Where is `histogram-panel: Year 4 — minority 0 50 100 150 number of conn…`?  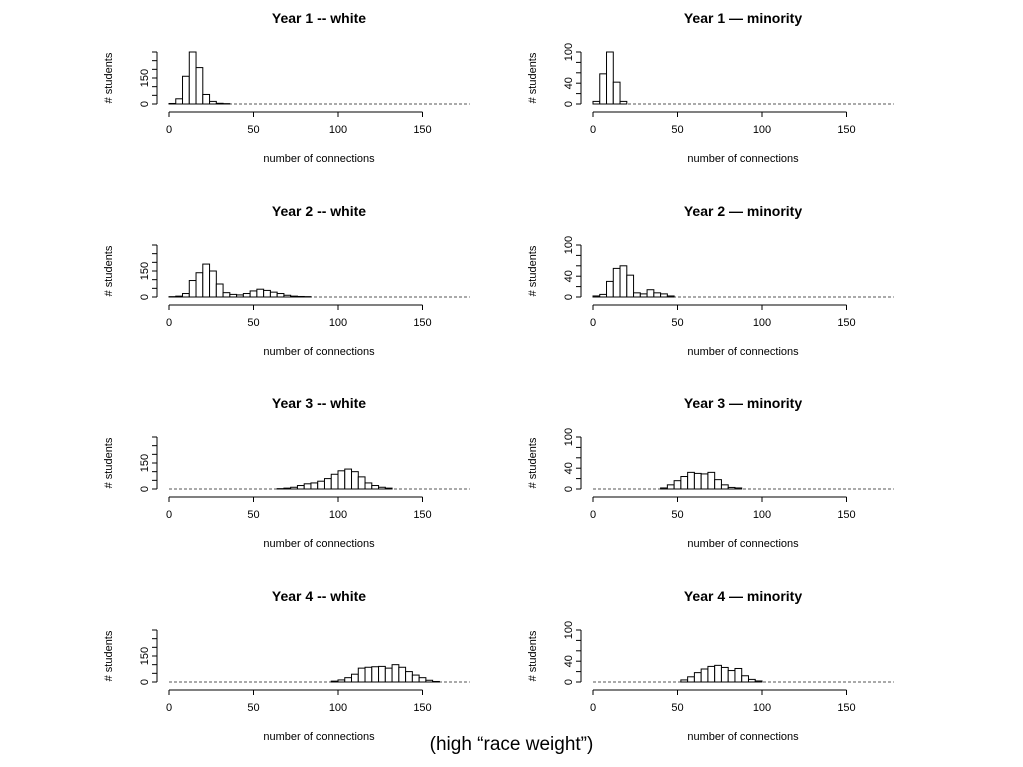
histogram-panel: Year 4 — minority 0 50 100 150 number of conn… is located at coordinates (710, 665).